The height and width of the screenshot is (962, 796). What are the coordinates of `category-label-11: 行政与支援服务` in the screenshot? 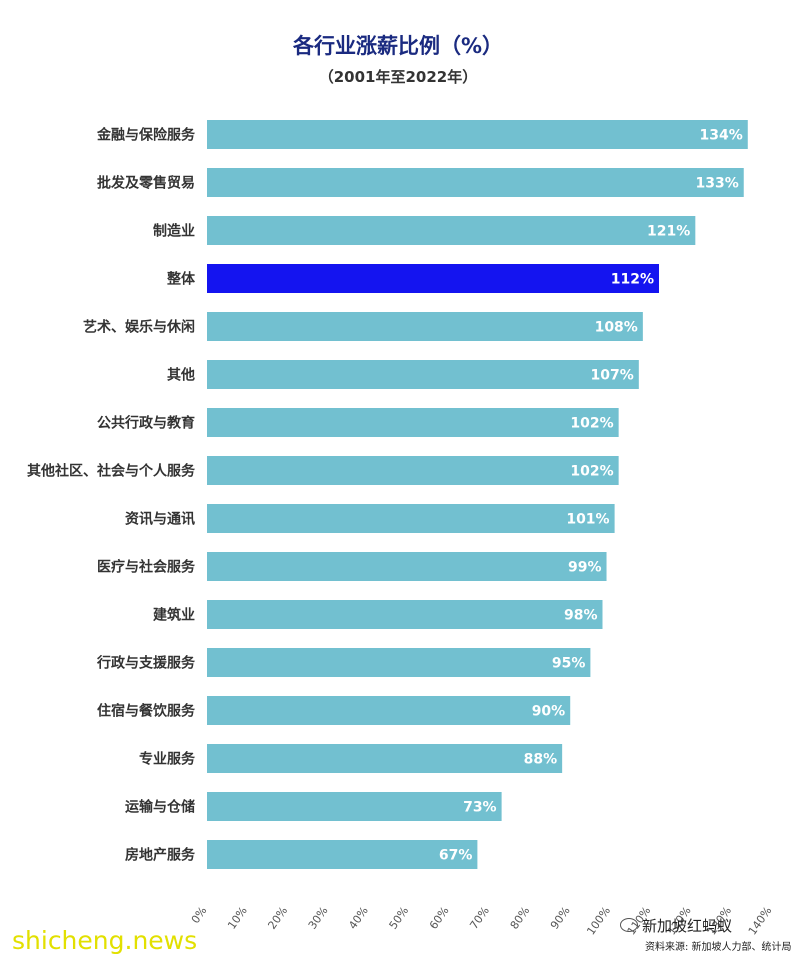 It's located at (146, 663).